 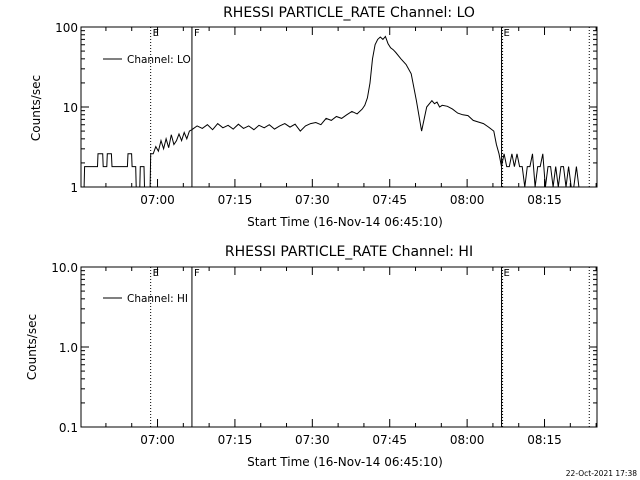 What do you see at coordinates (197, 33) in the screenshot?
I see `lo-event-marker-label: F` at bounding box center [197, 33].